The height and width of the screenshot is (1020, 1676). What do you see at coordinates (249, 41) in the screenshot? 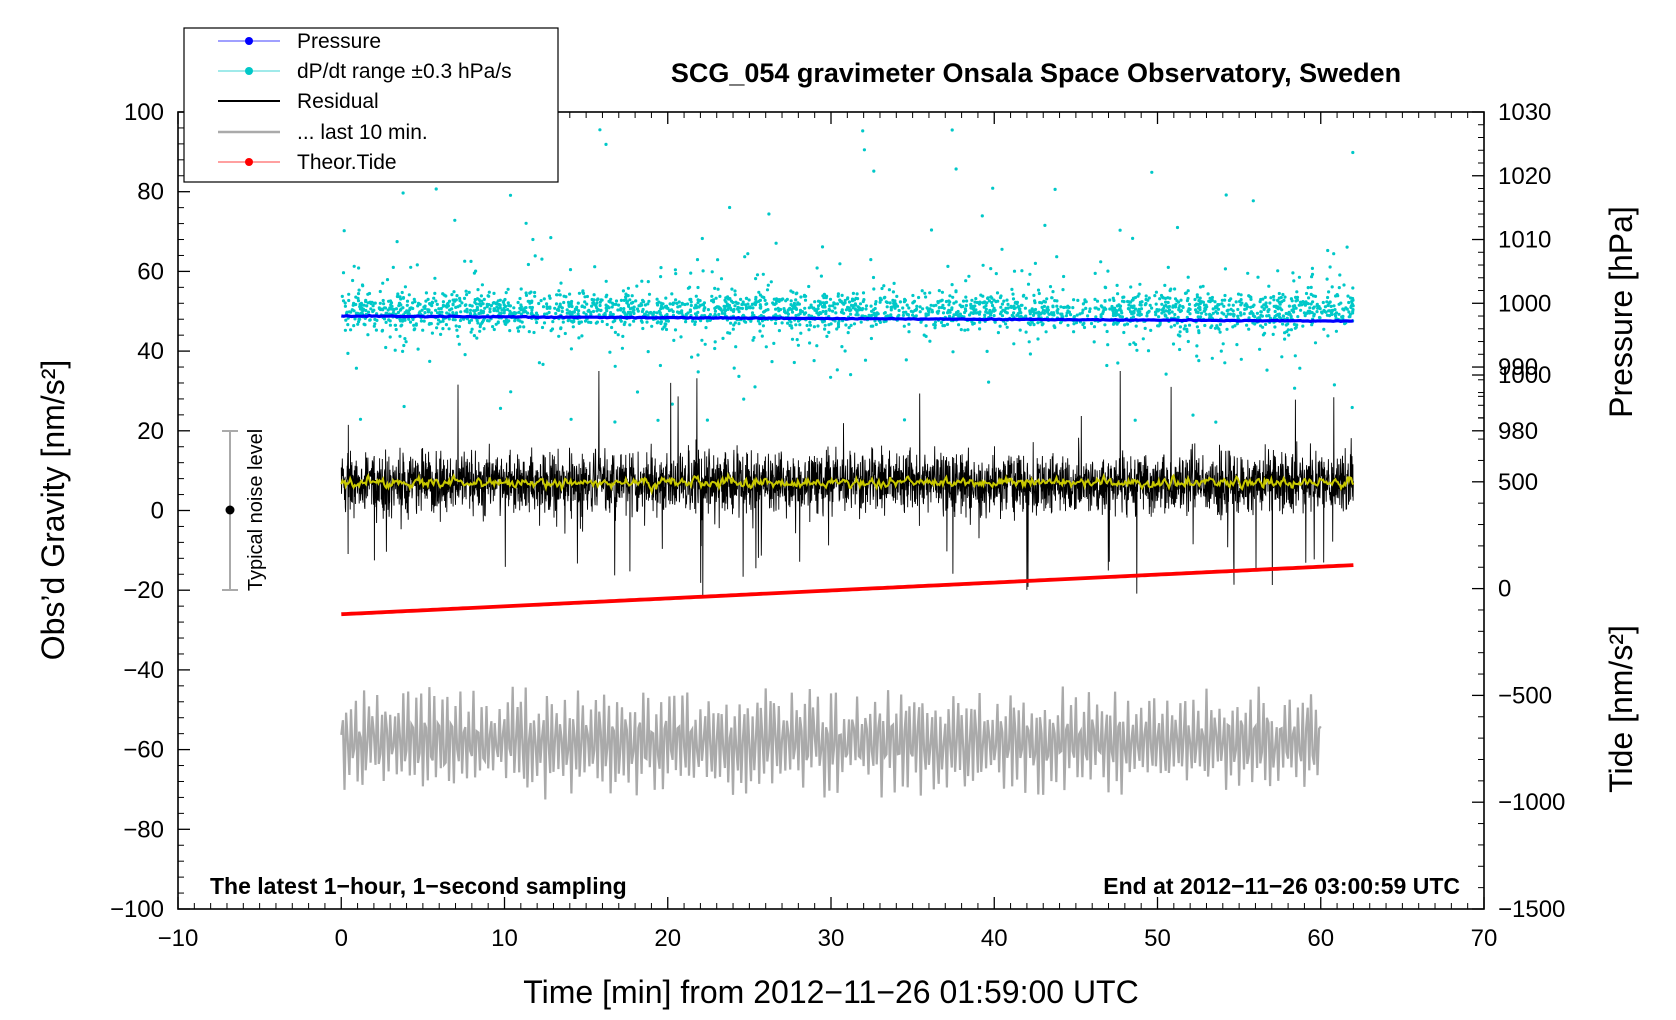
I see `legend-marker-pressure` at bounding box center [249, 41].